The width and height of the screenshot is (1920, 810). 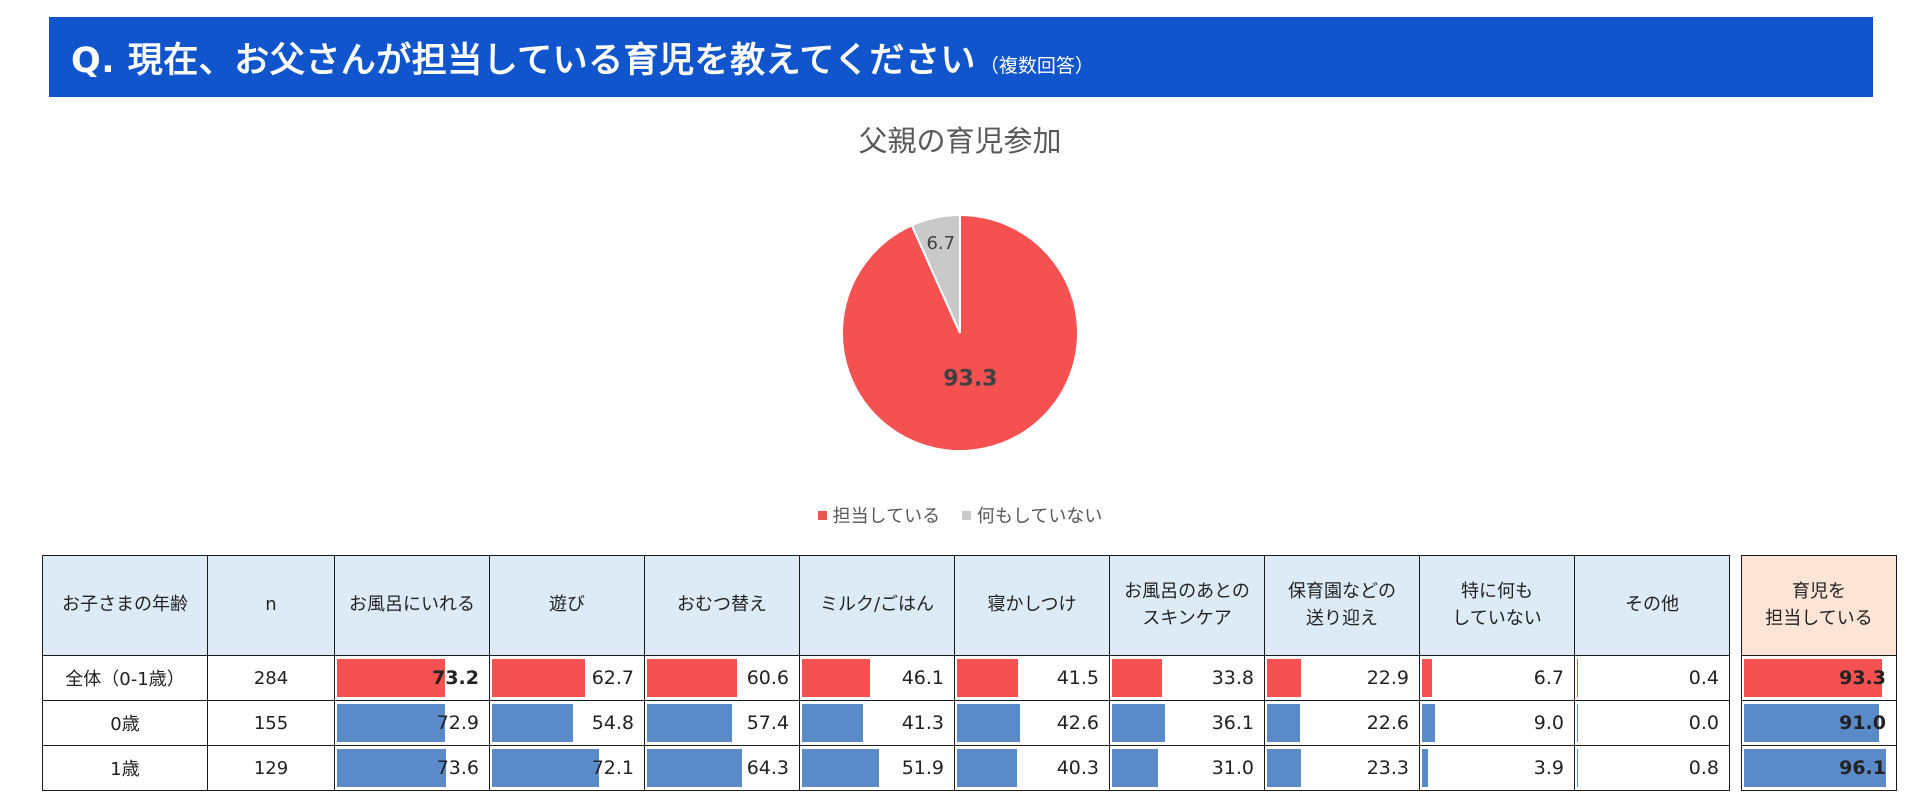 What do you see at coordinates (125, 768) in the screenshot?
I see `row-label: 1歳` at bounding box center [125, 768].